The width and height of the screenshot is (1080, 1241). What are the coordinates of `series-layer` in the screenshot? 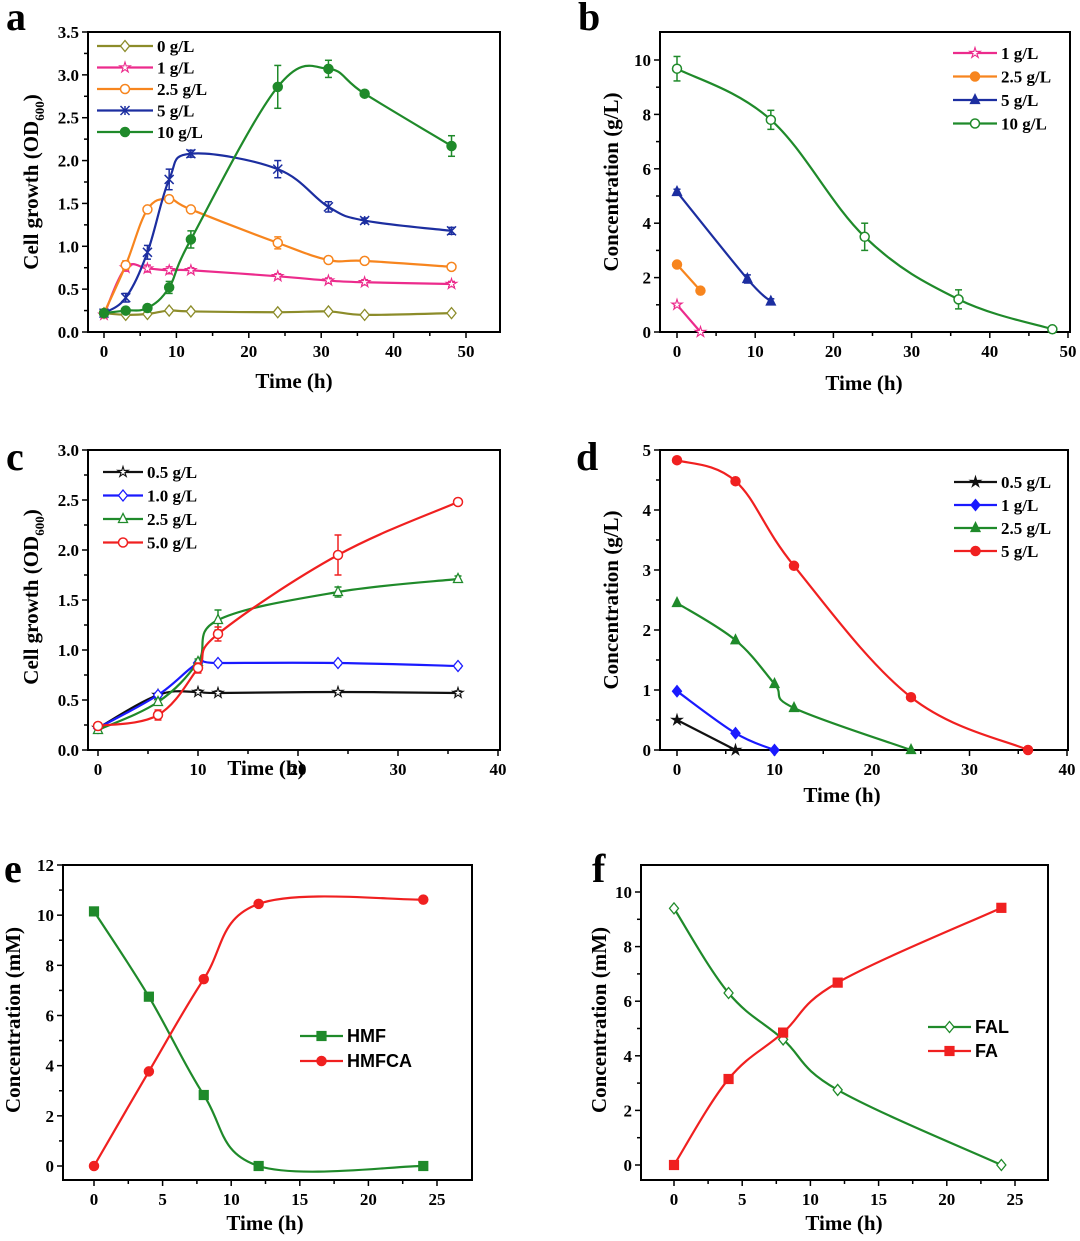 It's located at (851, 605).